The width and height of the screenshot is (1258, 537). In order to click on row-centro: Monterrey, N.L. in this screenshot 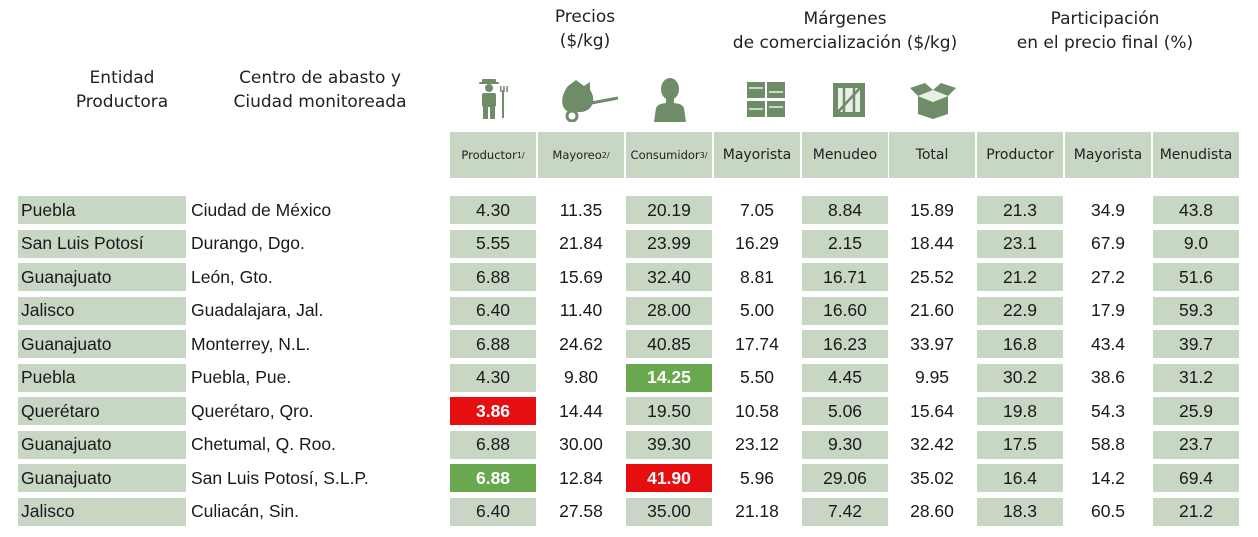, I will do `click(251, 343)`.